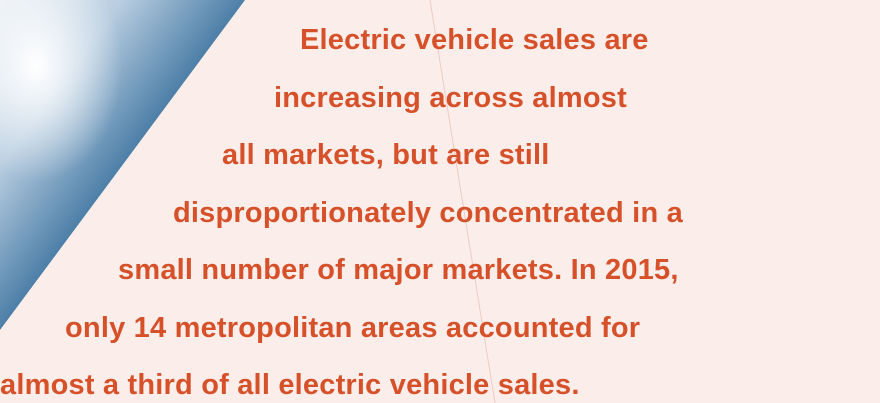 This screenshot has width=880, height=403. What do you see at coordinates (386, 155) in the screenshot?
I see `text-line: all markets, but are still` at bounding box center [386, 155].